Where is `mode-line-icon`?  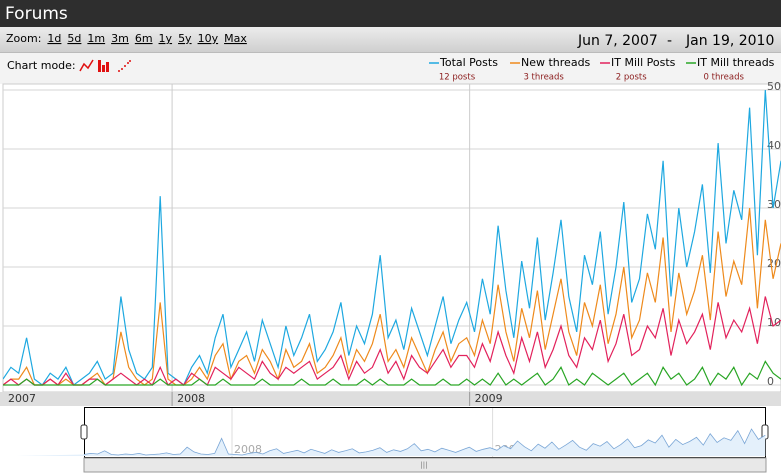
mode-line-icon is located at coordinates (86, 65).